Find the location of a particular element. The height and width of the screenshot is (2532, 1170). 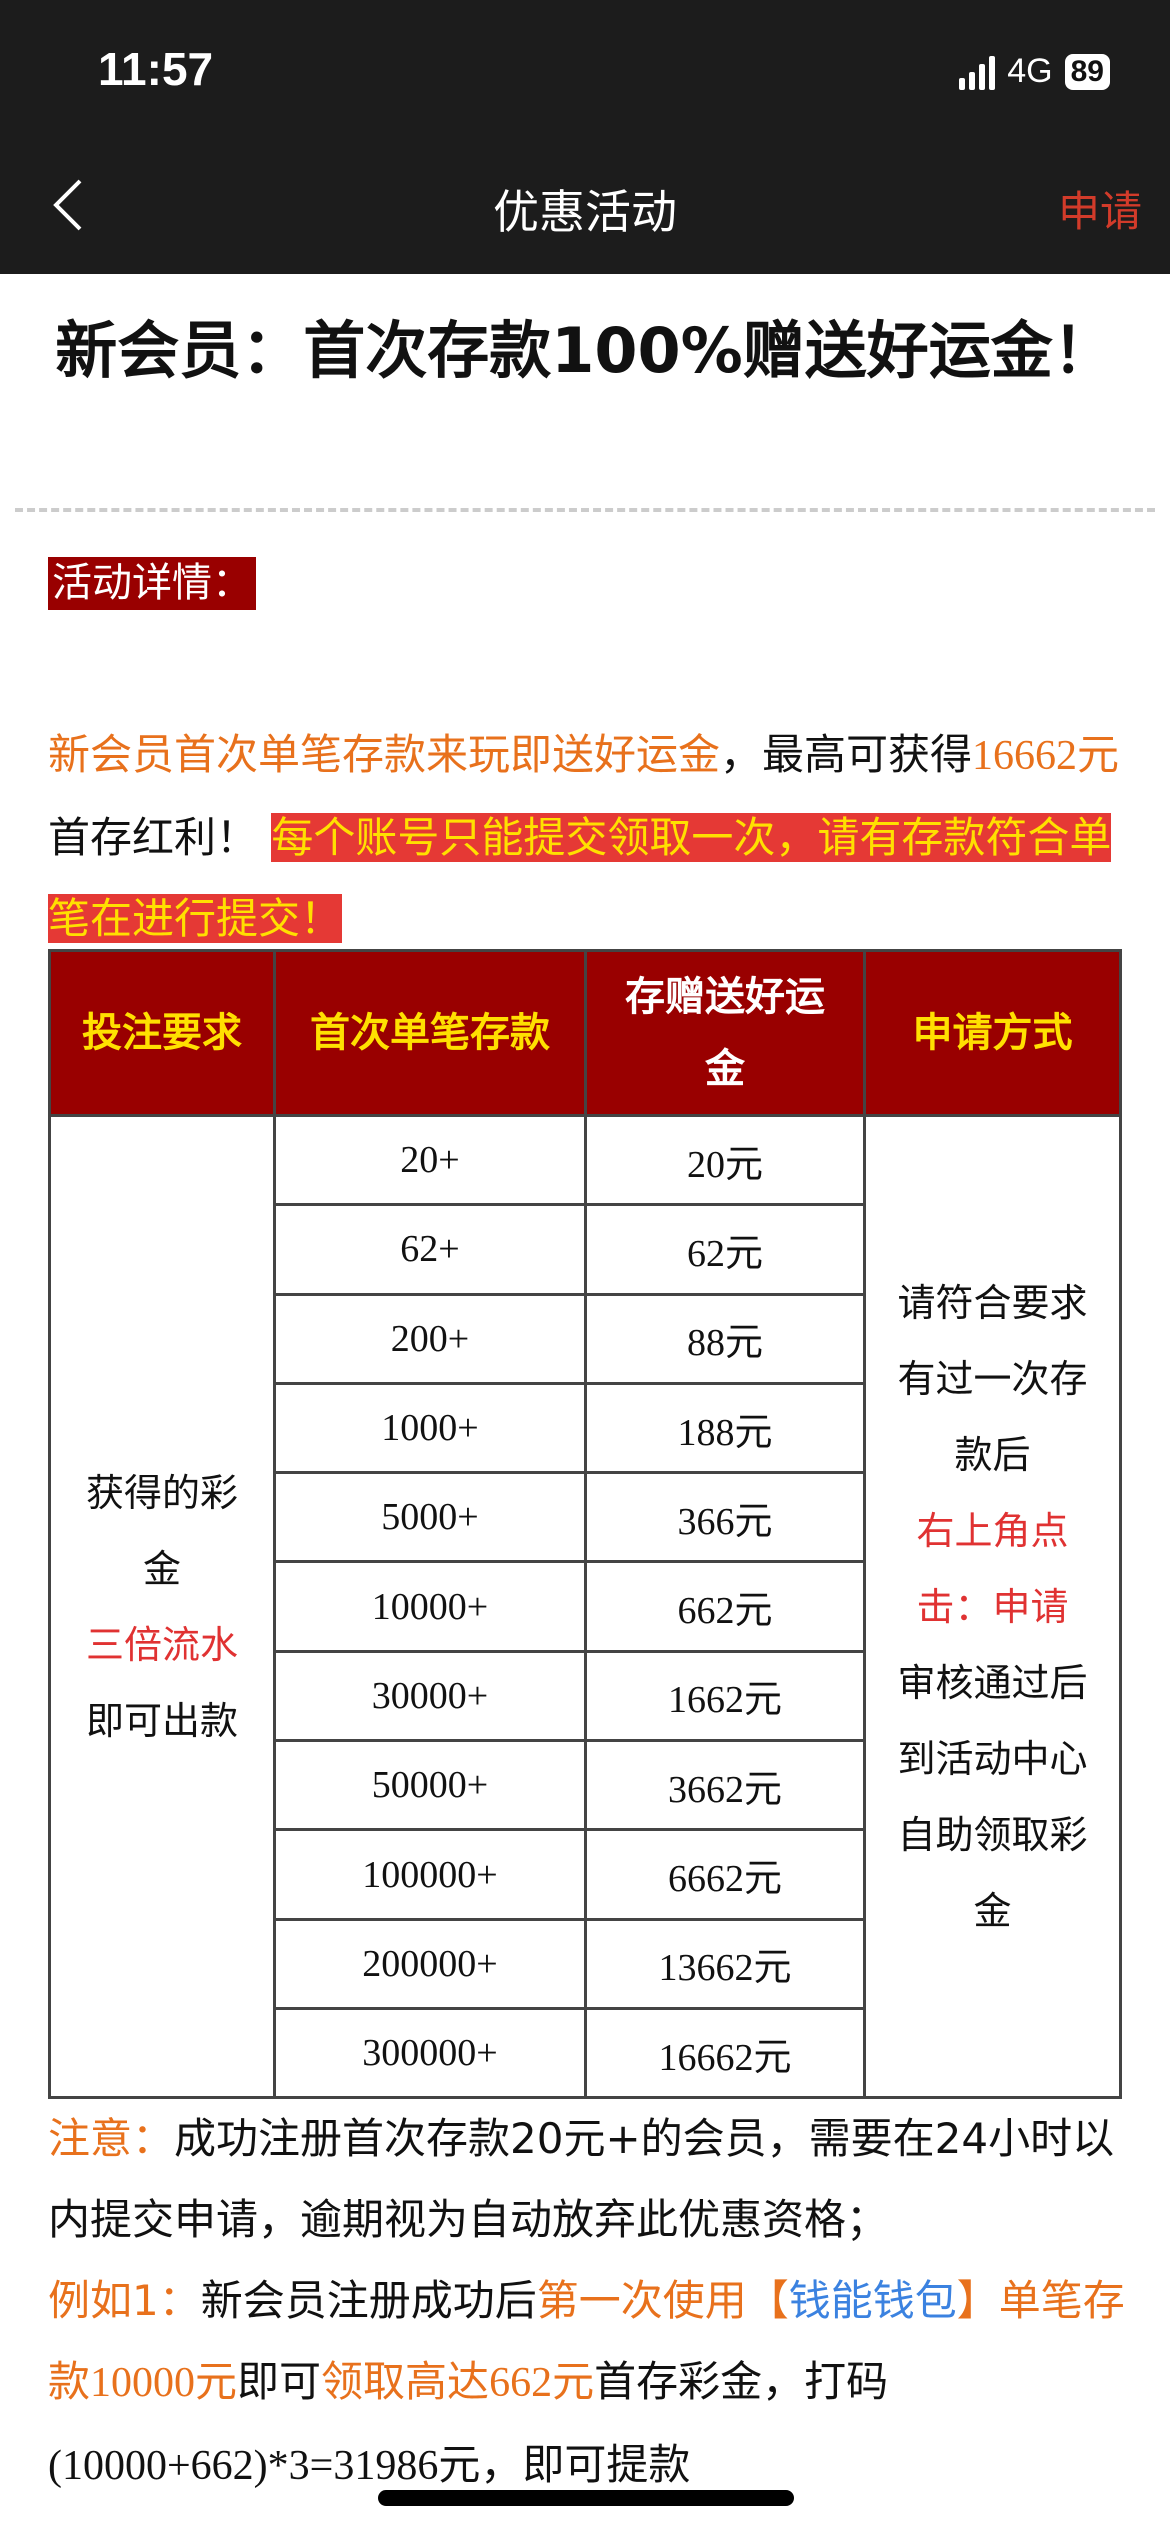

example-amount: 662 is located at coordinates (521, 2383).